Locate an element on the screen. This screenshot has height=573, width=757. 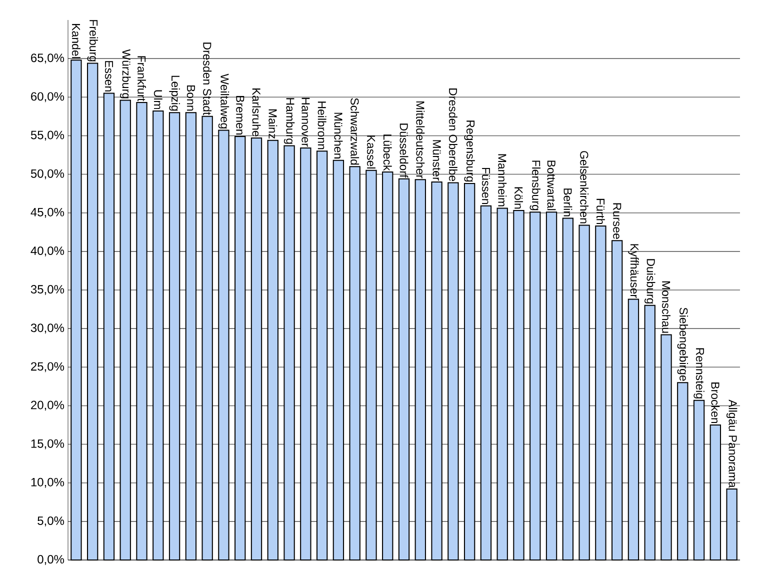
y-tick-label: 25,0% is located at coordinates (47, 367).